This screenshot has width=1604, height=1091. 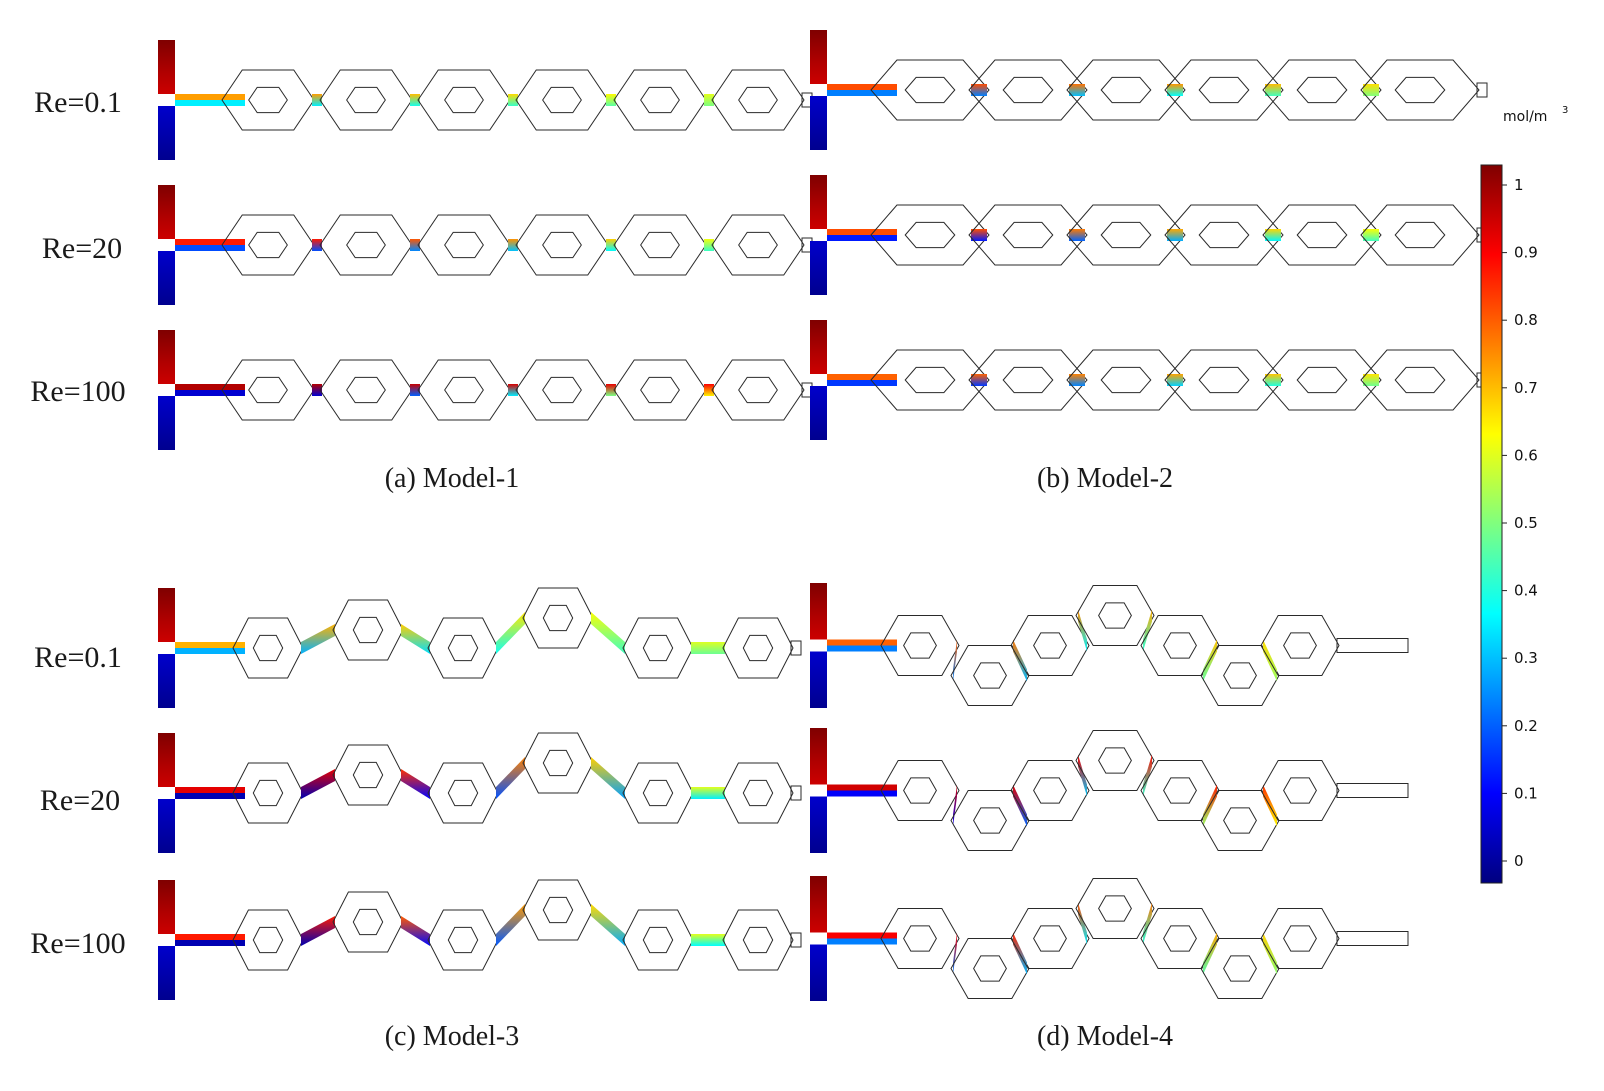 I want to click on colorbar-tick-label: 1, so click(x=1519, y=185).